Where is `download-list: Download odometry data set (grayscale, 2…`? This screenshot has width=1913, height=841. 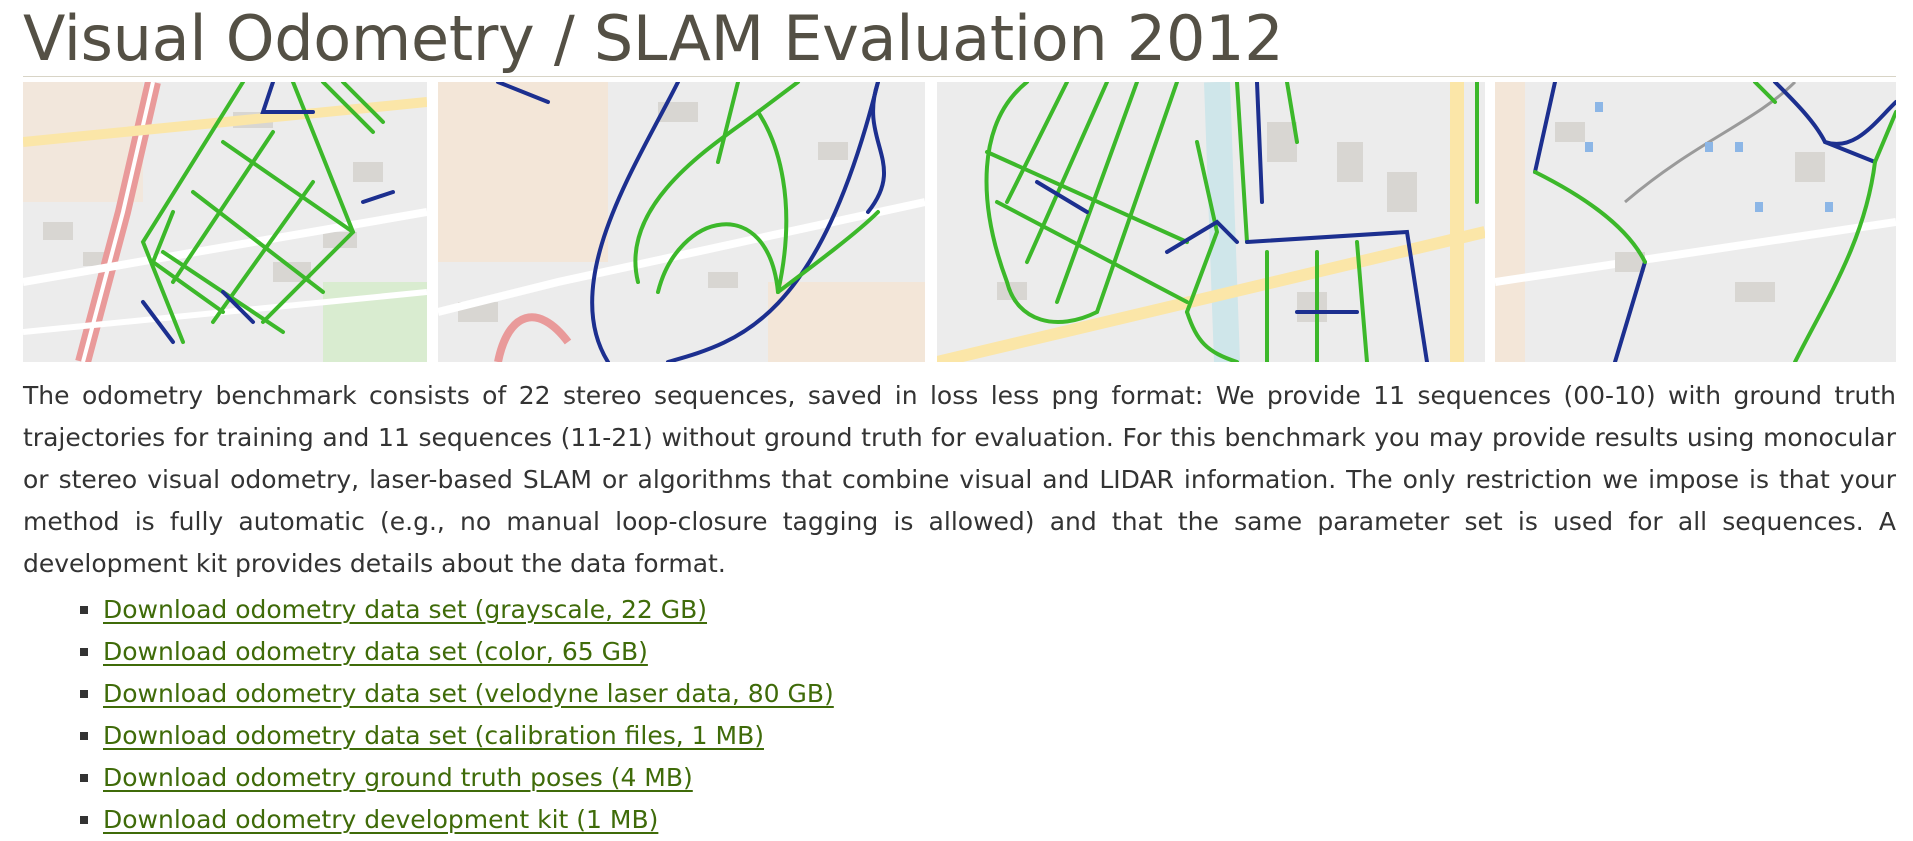 download-list: Download odometry data set (grayscale, 2… is located at coordinates (457, 715).